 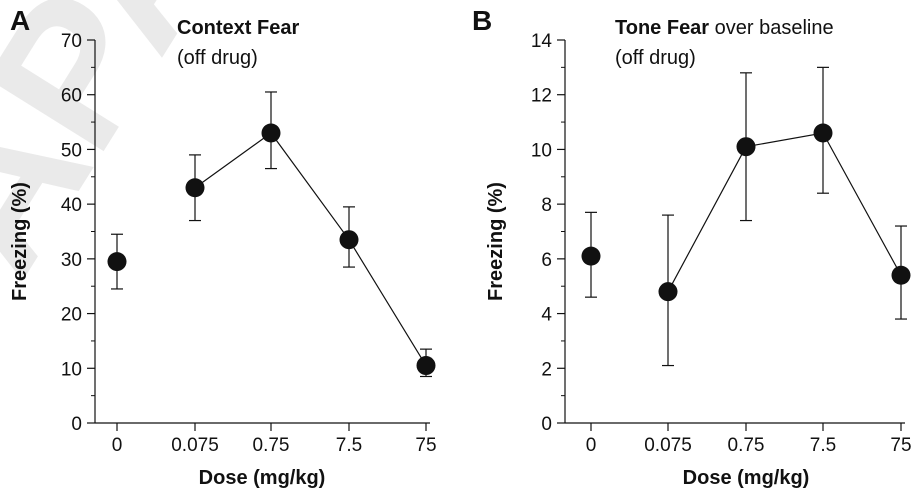 I want to click on chart-title: Tone Fear over baseline, so click(x=724, y=28).